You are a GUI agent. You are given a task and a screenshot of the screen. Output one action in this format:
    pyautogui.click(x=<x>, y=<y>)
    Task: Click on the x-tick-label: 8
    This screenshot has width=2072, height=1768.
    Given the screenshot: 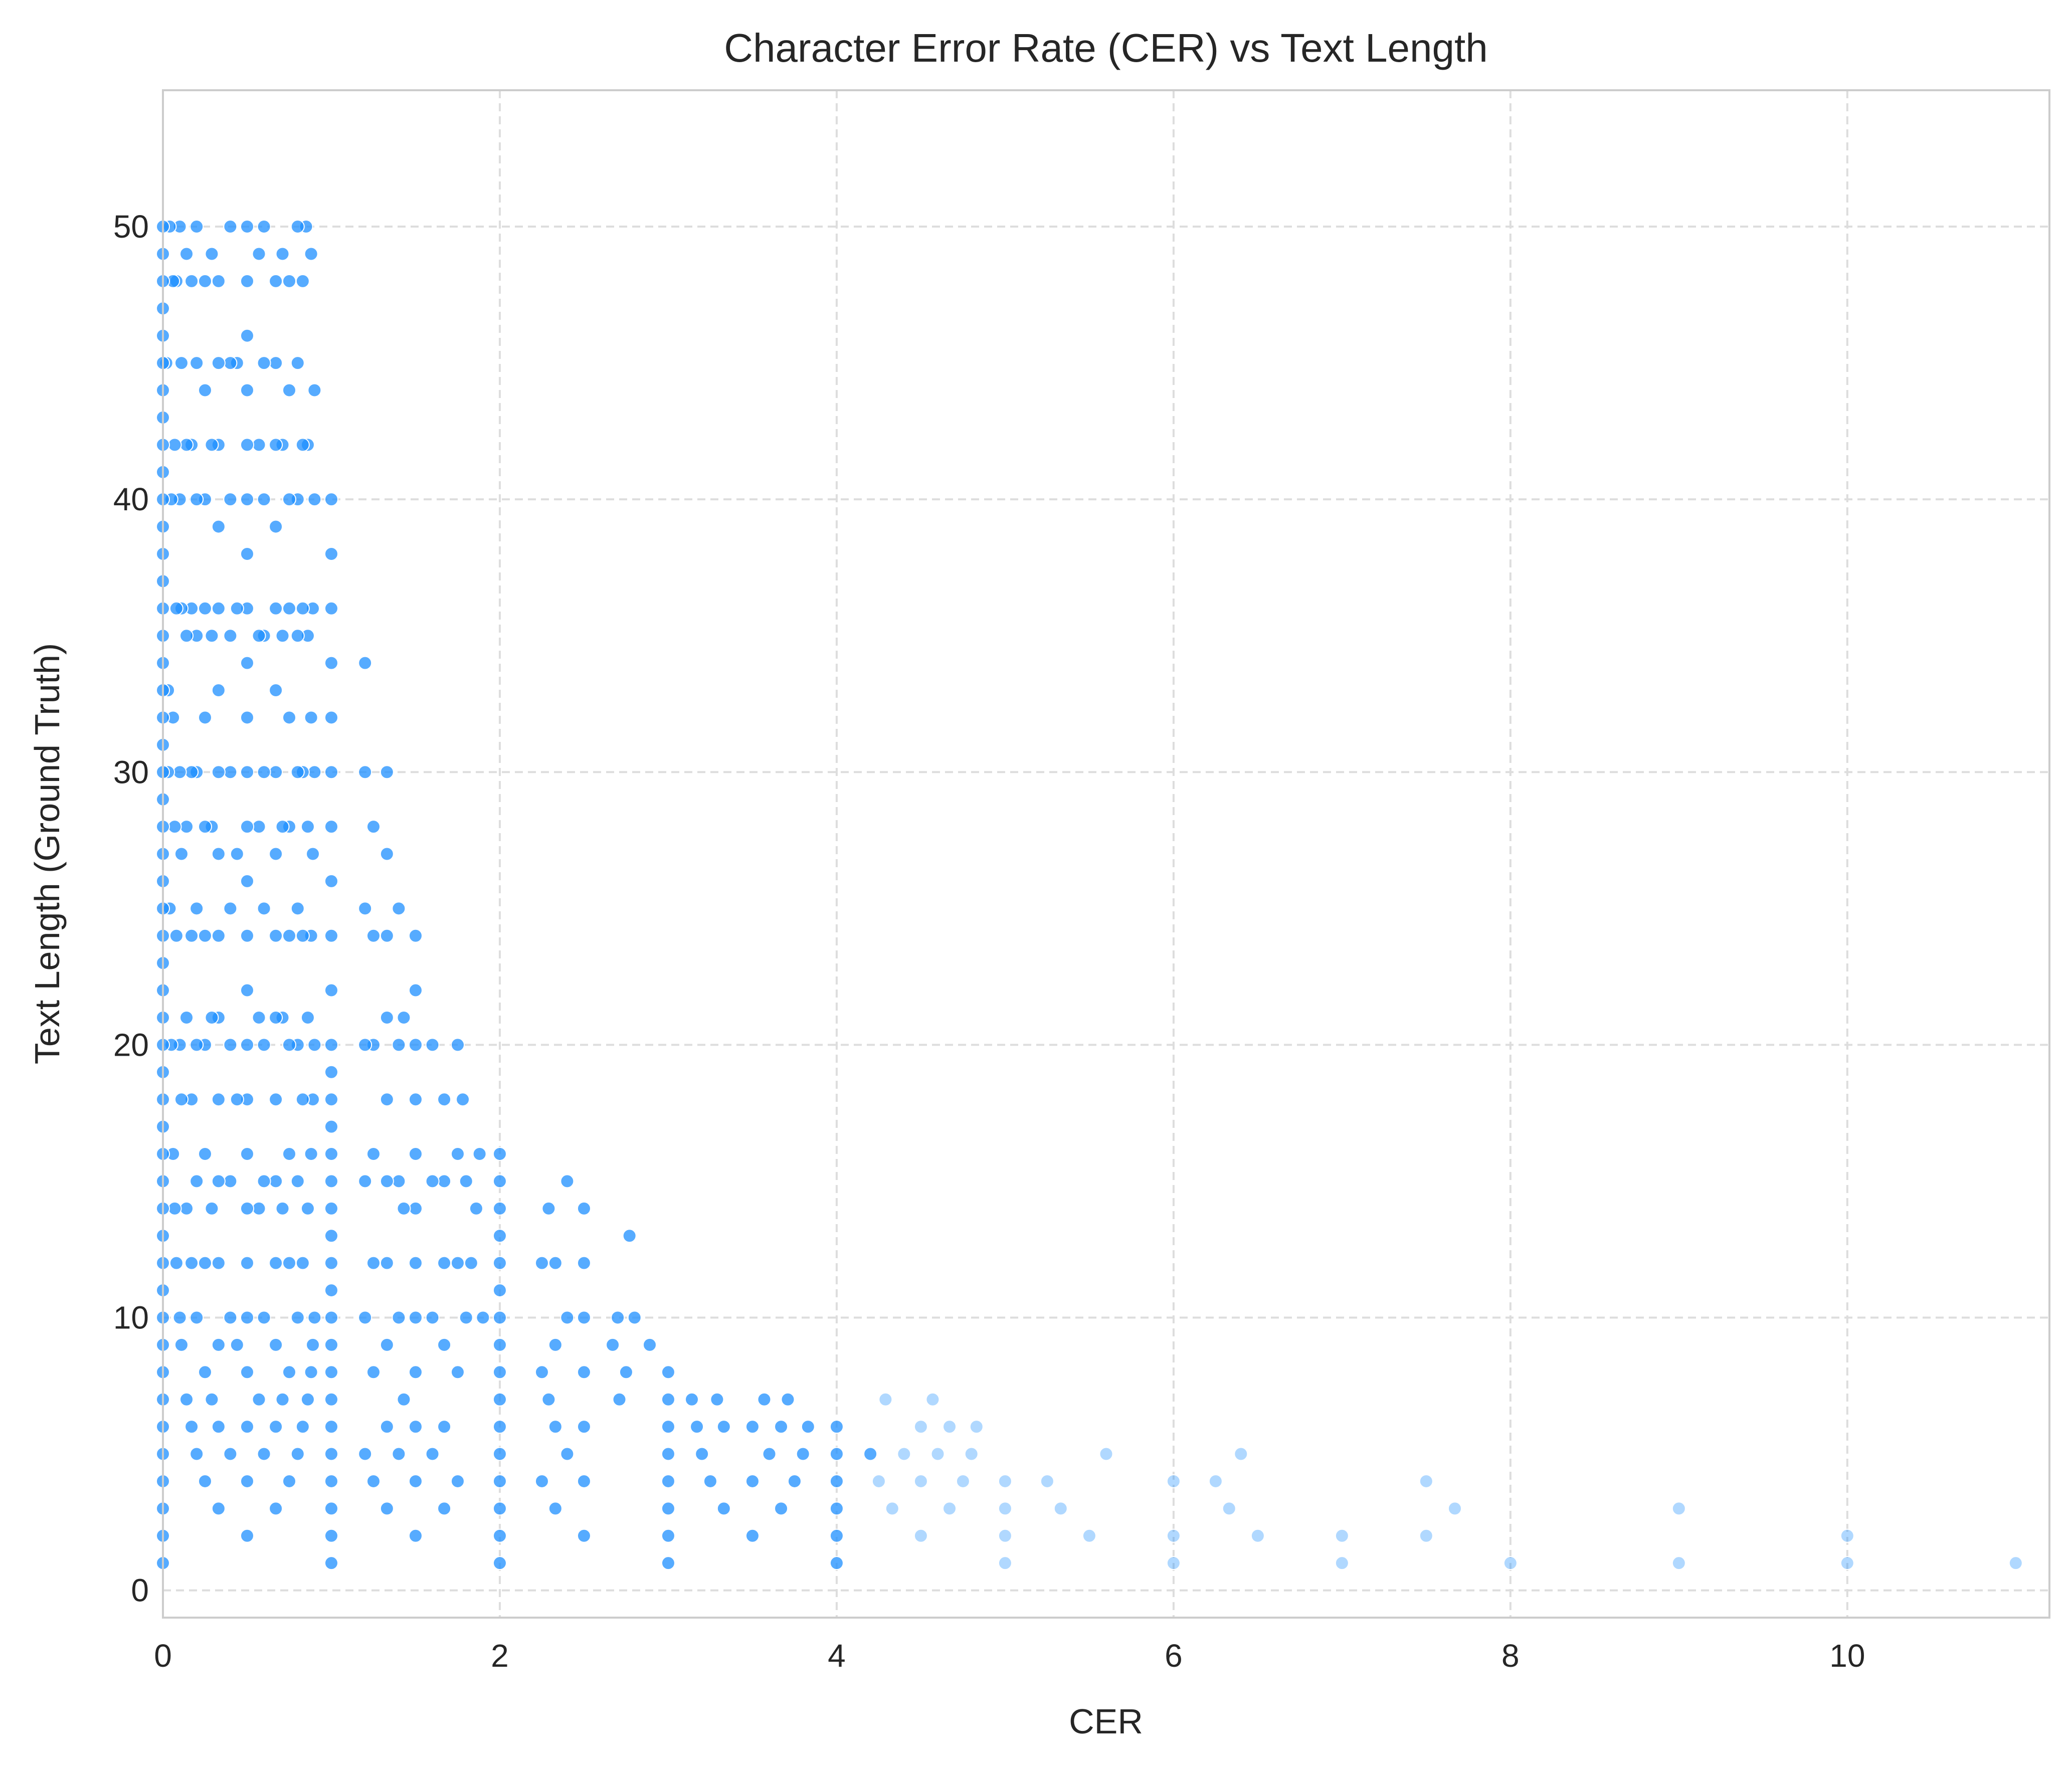 What is the action you would take?
    pyautogui.click(x=1510, y=1656)
    